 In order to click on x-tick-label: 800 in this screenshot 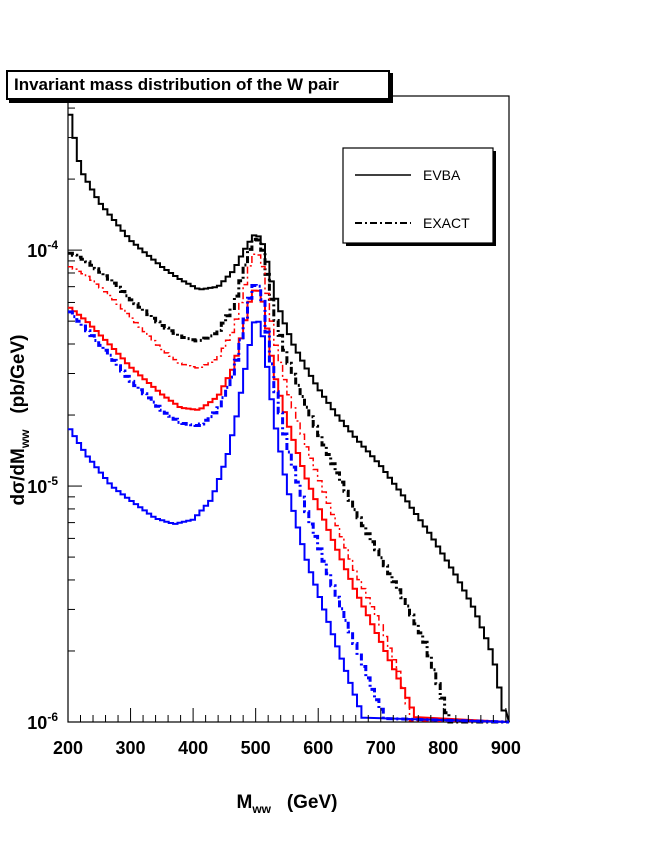, I will do `click(443, 748)`.